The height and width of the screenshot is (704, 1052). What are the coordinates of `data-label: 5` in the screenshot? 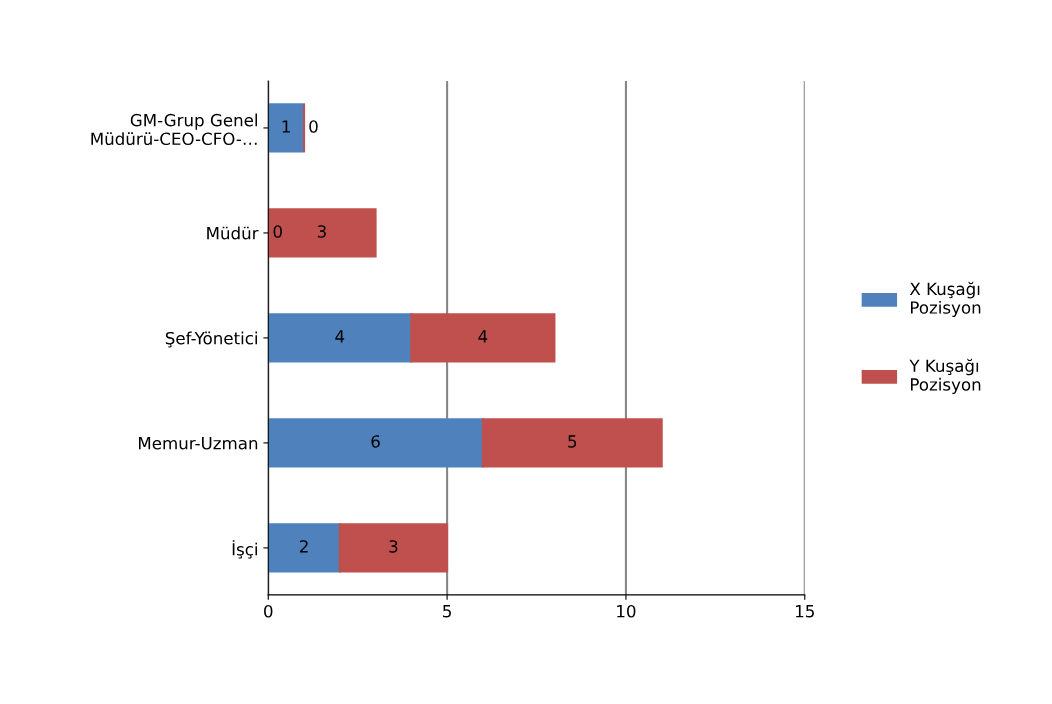 It's located at (572, 441).